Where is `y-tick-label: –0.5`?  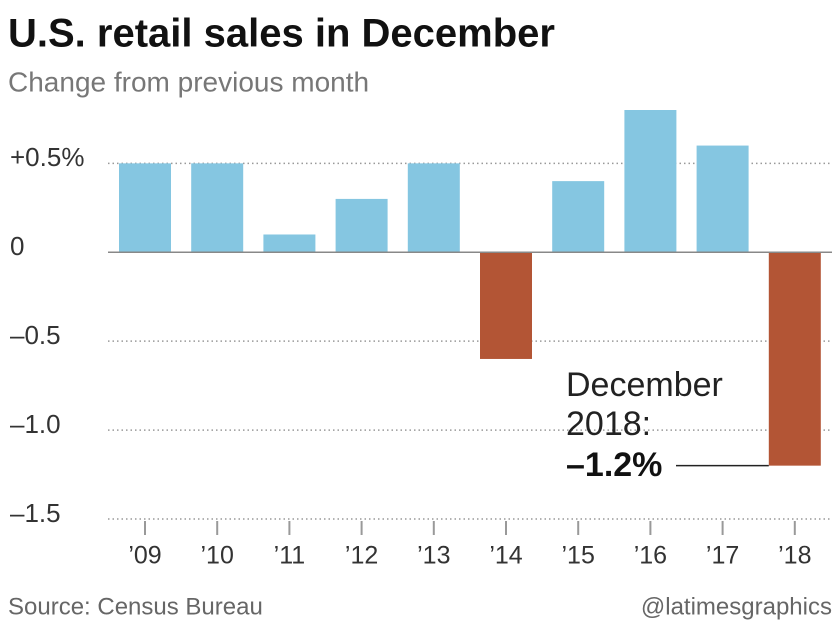 y-tick-label: –0.5 is located at coordinates (35, 335).